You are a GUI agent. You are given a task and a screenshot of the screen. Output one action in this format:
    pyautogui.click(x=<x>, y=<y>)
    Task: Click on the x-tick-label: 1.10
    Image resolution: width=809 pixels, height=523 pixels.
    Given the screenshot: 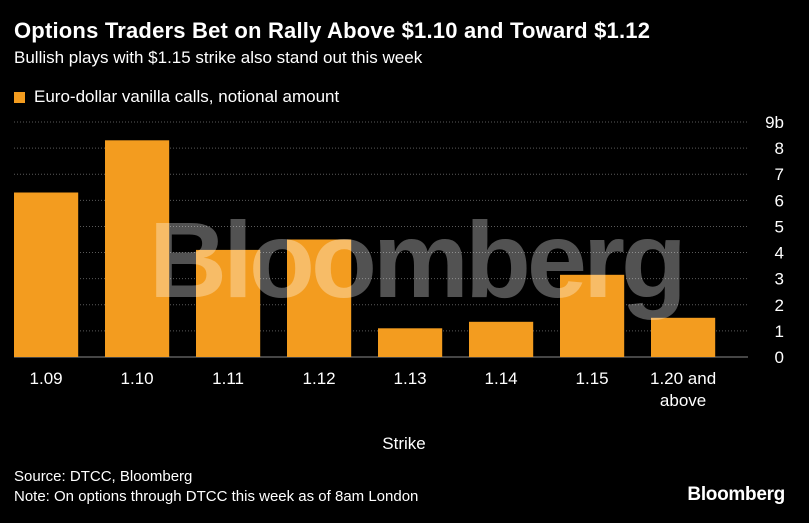 What is the action you would take?
    pyautogui.click(x=137, y=378)
    